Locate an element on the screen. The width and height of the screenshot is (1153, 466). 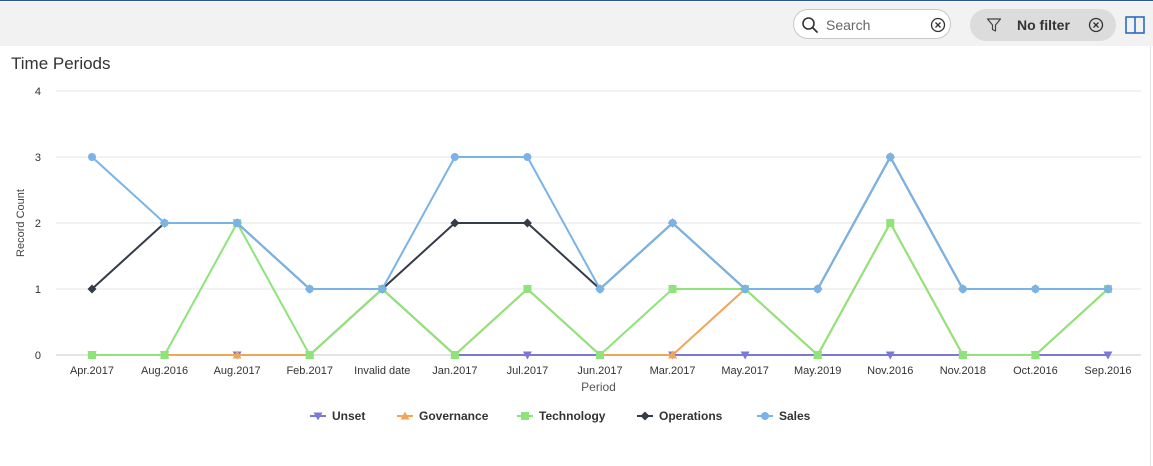
y-axis-label: Record Count is located at coordinates (21, 223).